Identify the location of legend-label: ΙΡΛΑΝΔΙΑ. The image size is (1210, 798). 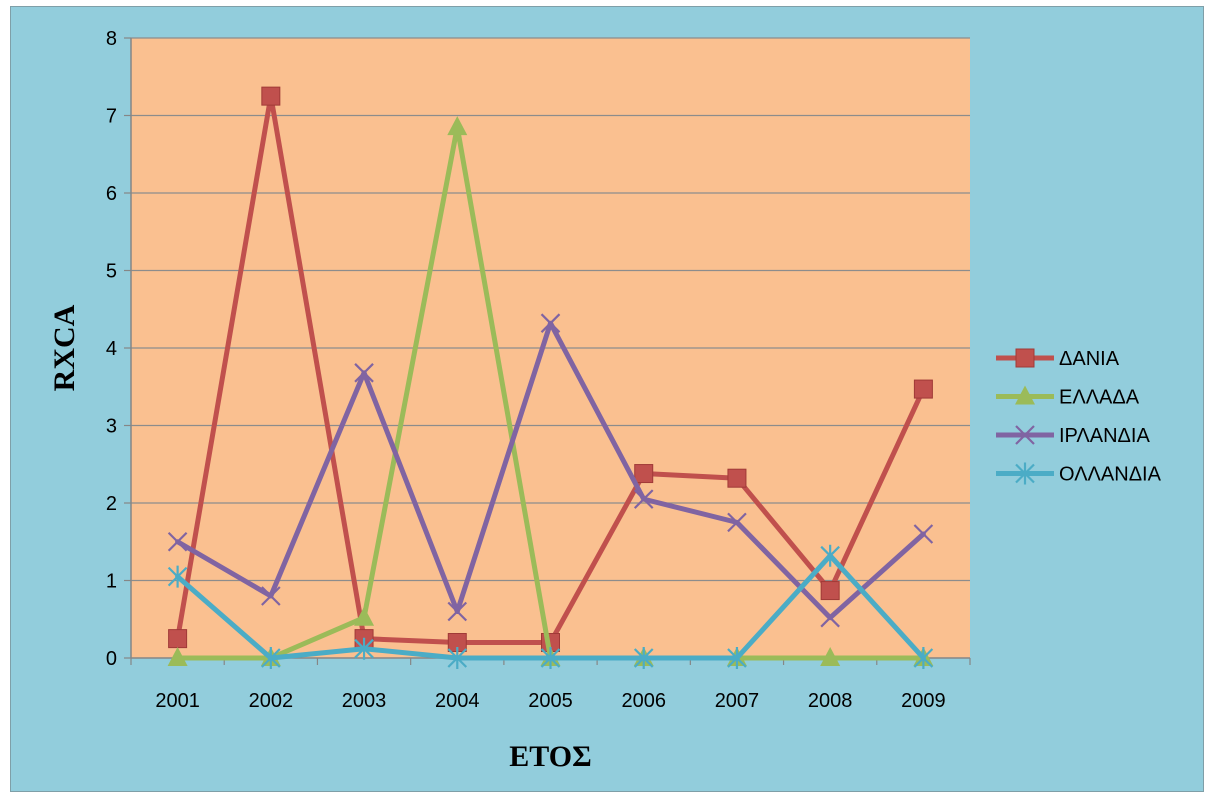
(1104, 436).